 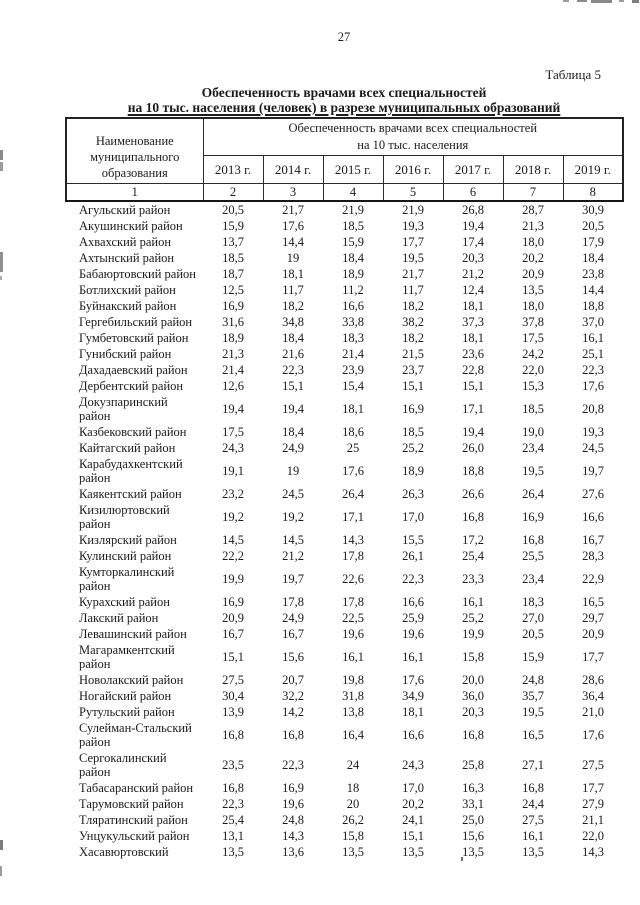 What do you see at coordinates (133, 634) in the screenshot?
I see `district-name: Левашинский район` at bounding box center [133, 634].